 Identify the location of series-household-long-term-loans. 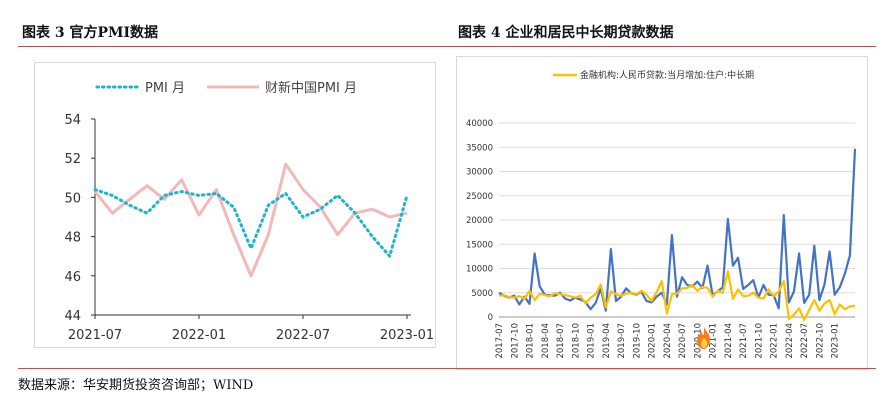
(677, 296).